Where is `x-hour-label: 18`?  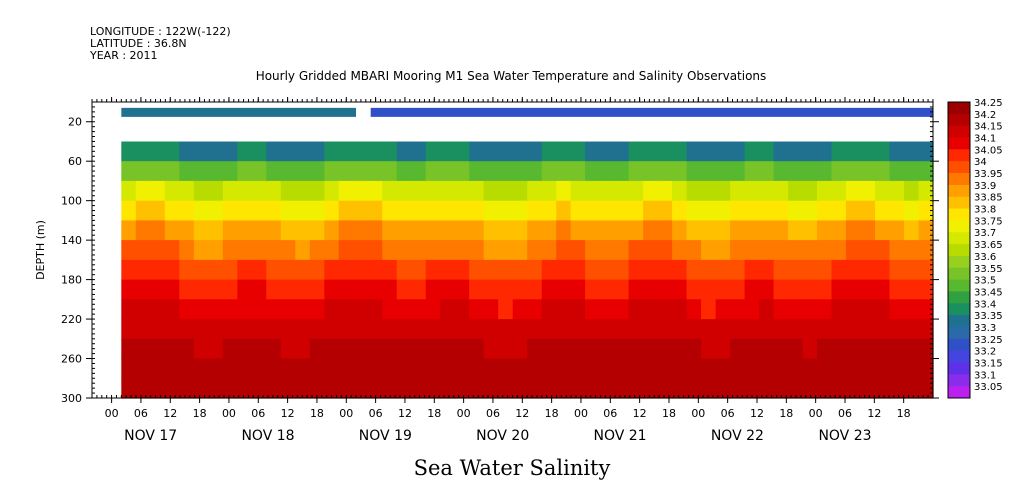 x-hour-label: 18 is located at coordinates (317, 413).